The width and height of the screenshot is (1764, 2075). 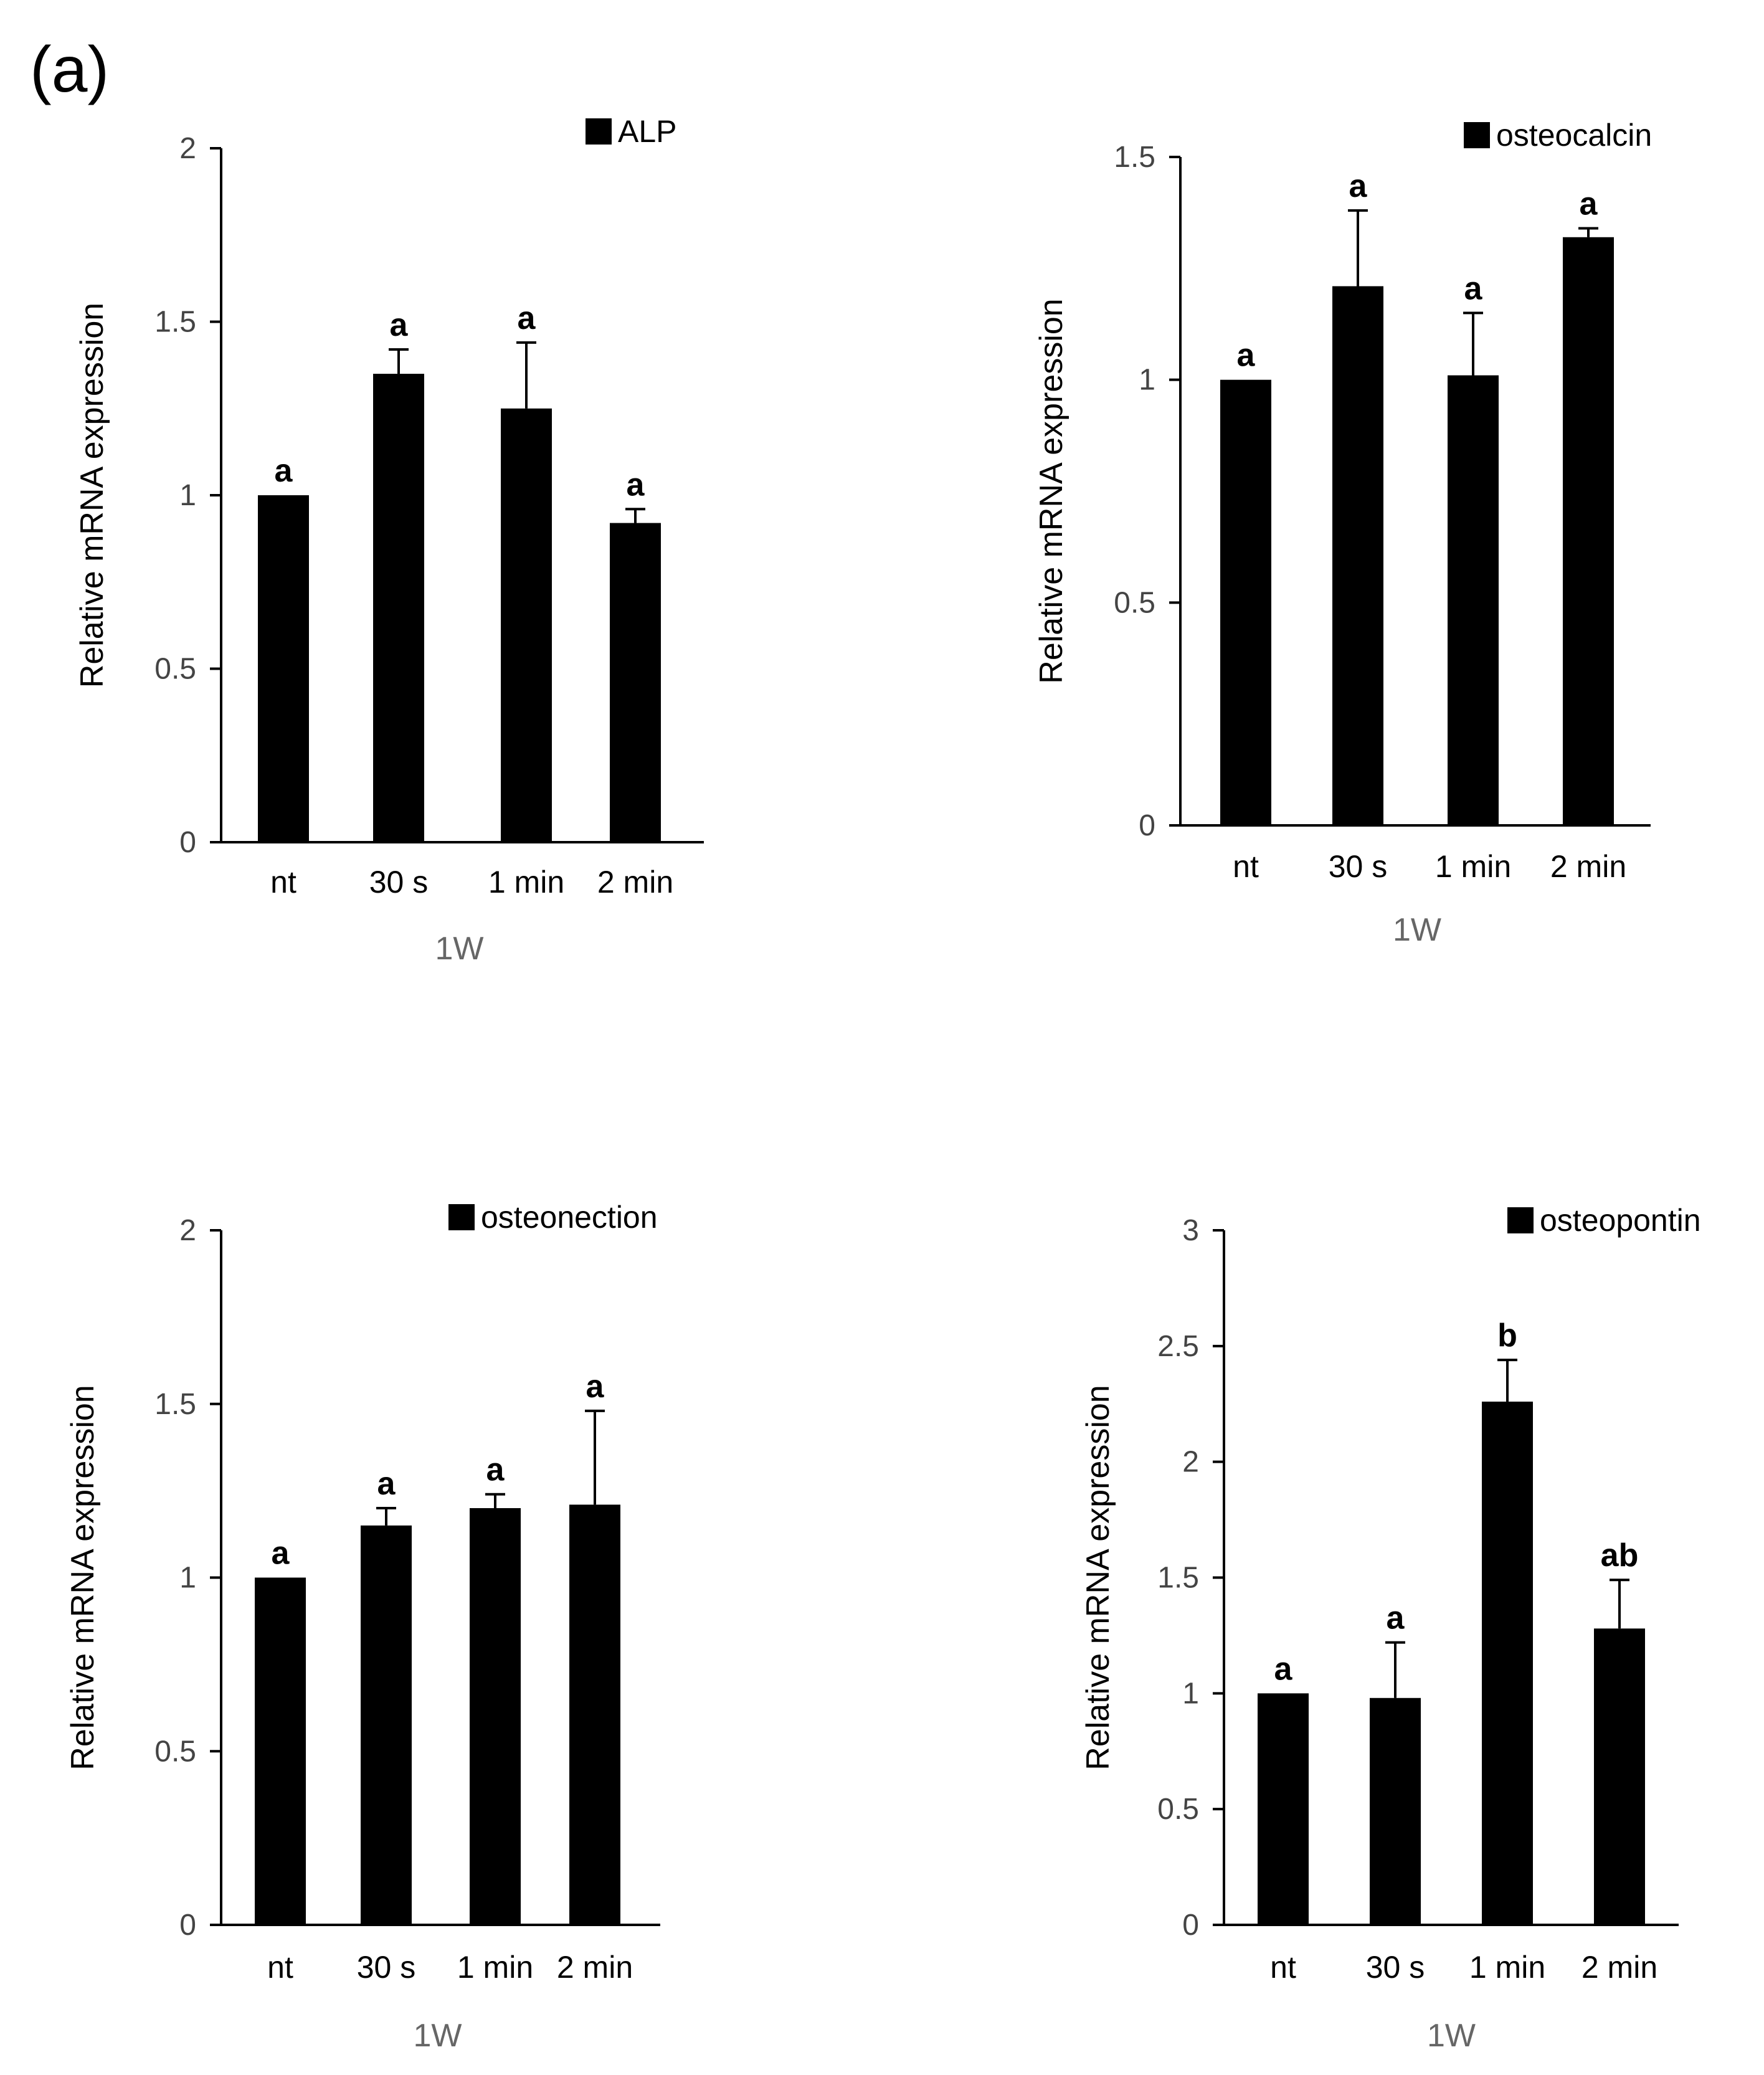 What do you see at coordinates (70, 70) in the screenshot?
I see `panel-label: (a)` at bounding box center [70, 70].